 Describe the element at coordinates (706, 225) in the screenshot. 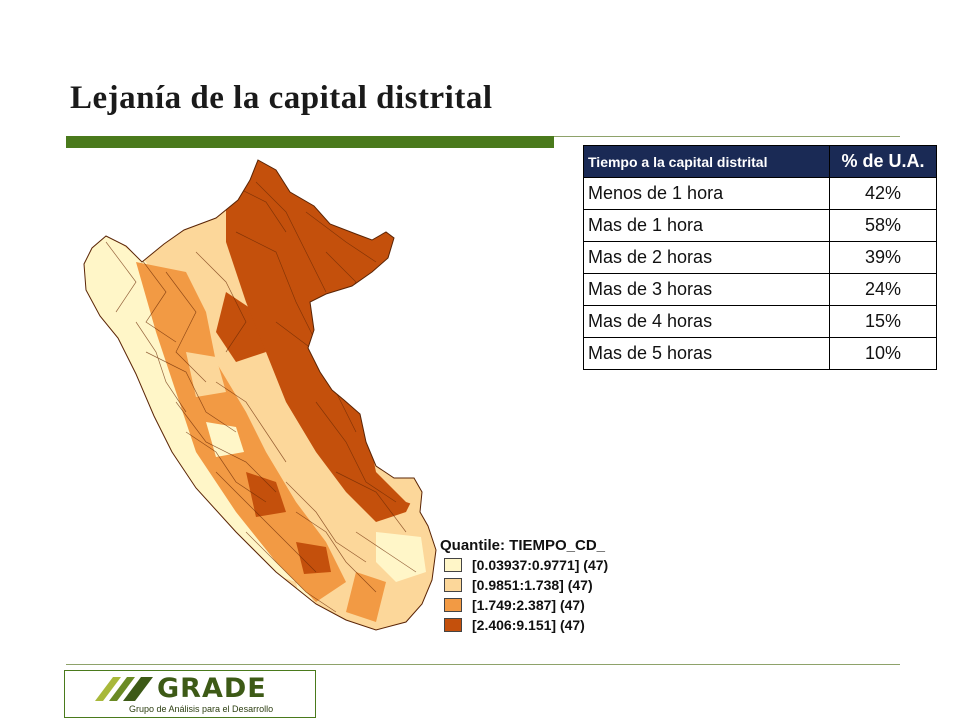

I see `table-cell-label: Mas de 1 hora` at that location.